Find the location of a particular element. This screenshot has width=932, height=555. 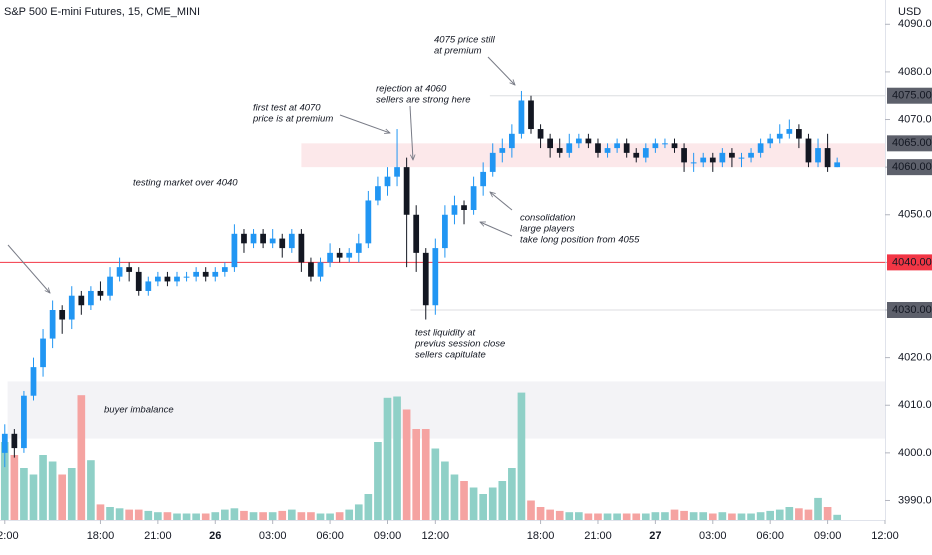

annotation: test liquidity at is located at coordinates (445, 333).